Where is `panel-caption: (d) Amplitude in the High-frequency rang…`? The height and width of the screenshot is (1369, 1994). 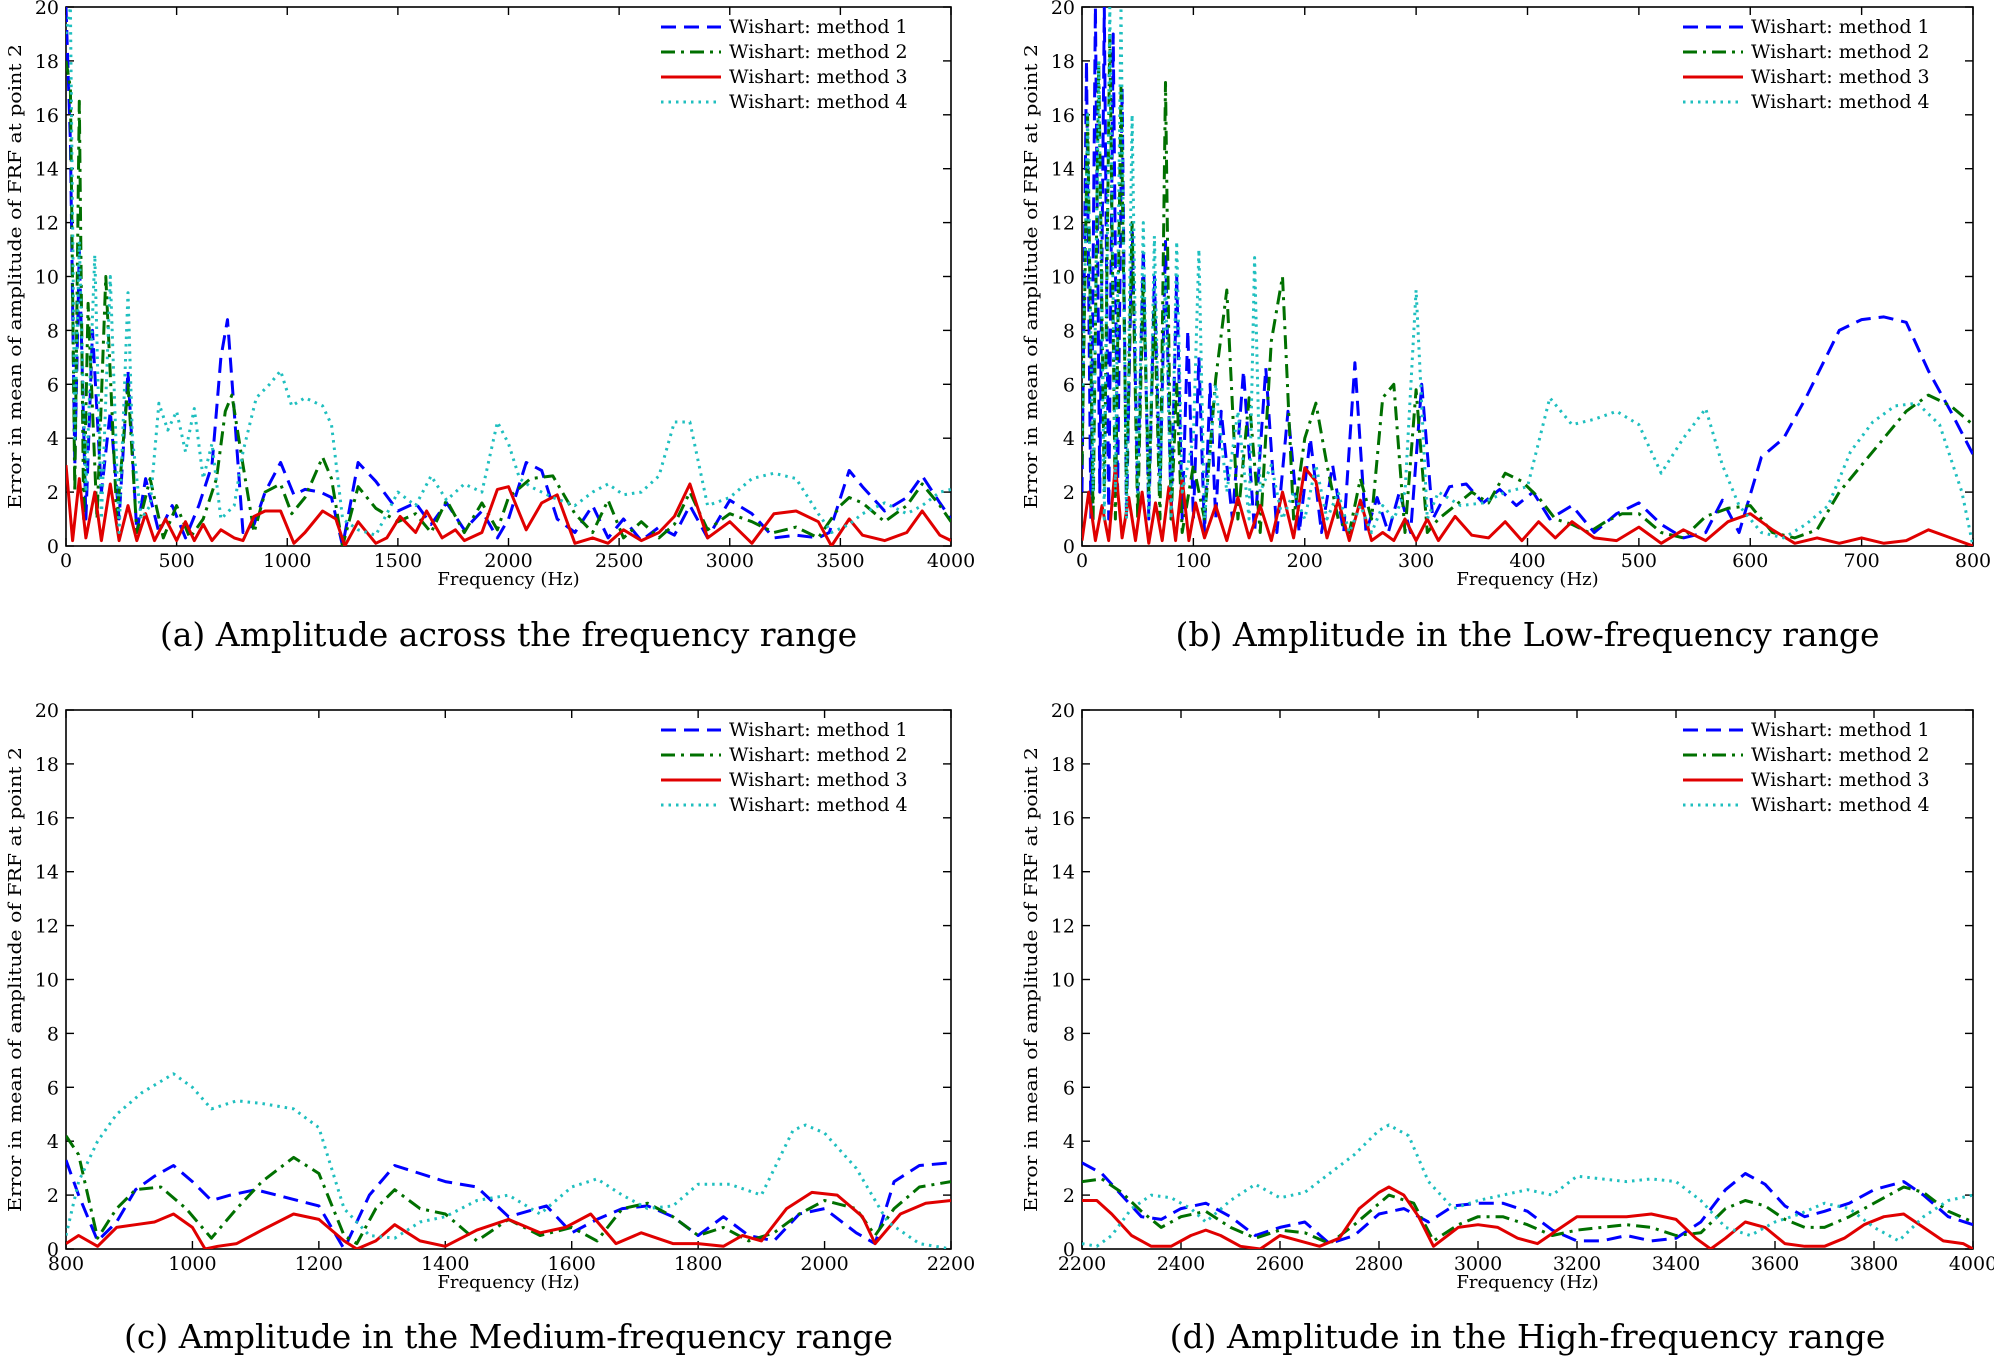 panel-caption: (d) Amplitude in the High-frequency rang… is located at coordinates (1528, 1336).